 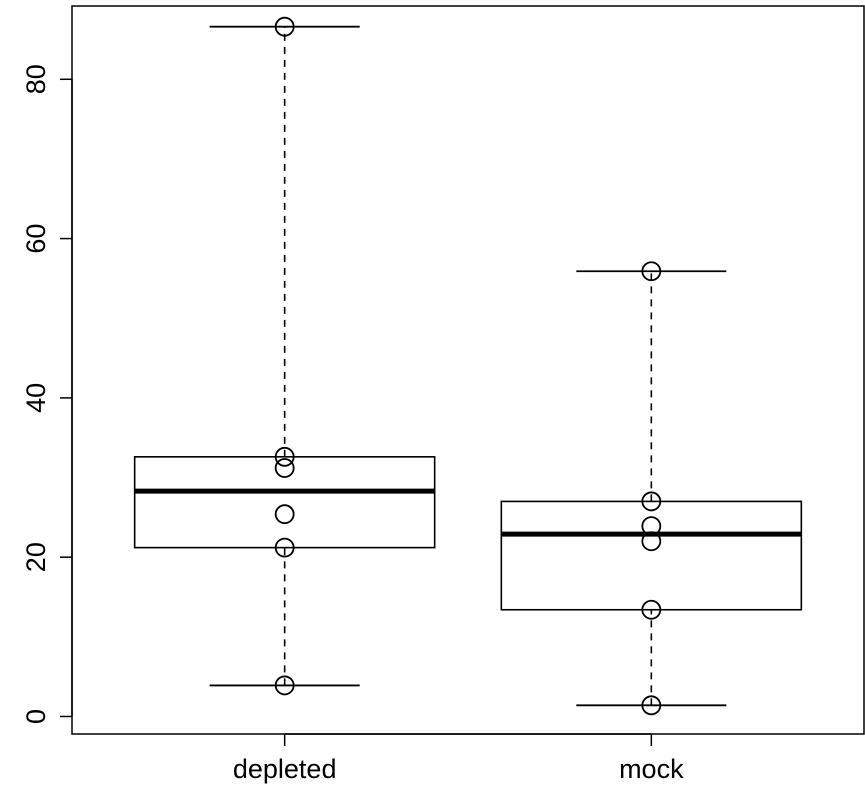 I want to click on y-tick-label: 60, so click(x=36, y=239).